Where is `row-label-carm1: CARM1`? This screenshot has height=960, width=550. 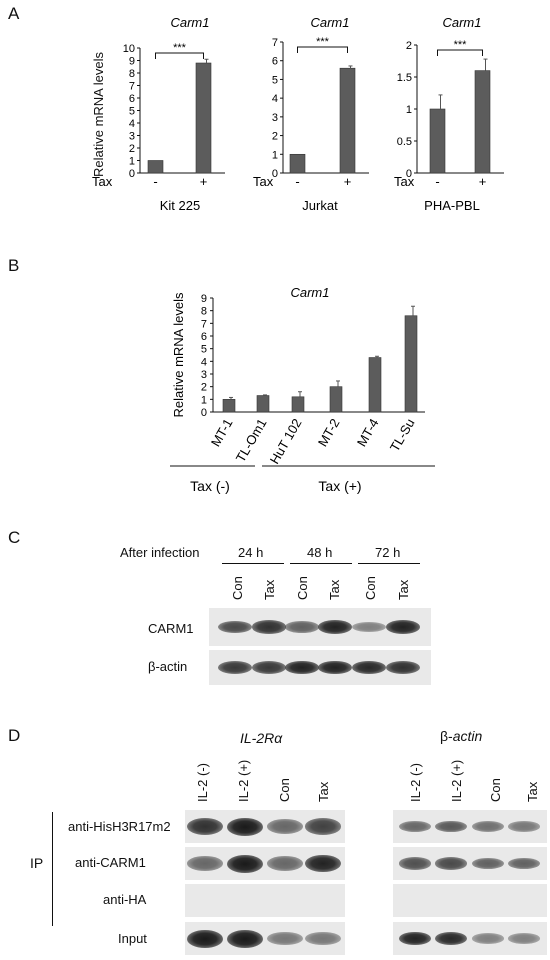 row-label-carm1: CARM1 is located at coordinates (171, 628).